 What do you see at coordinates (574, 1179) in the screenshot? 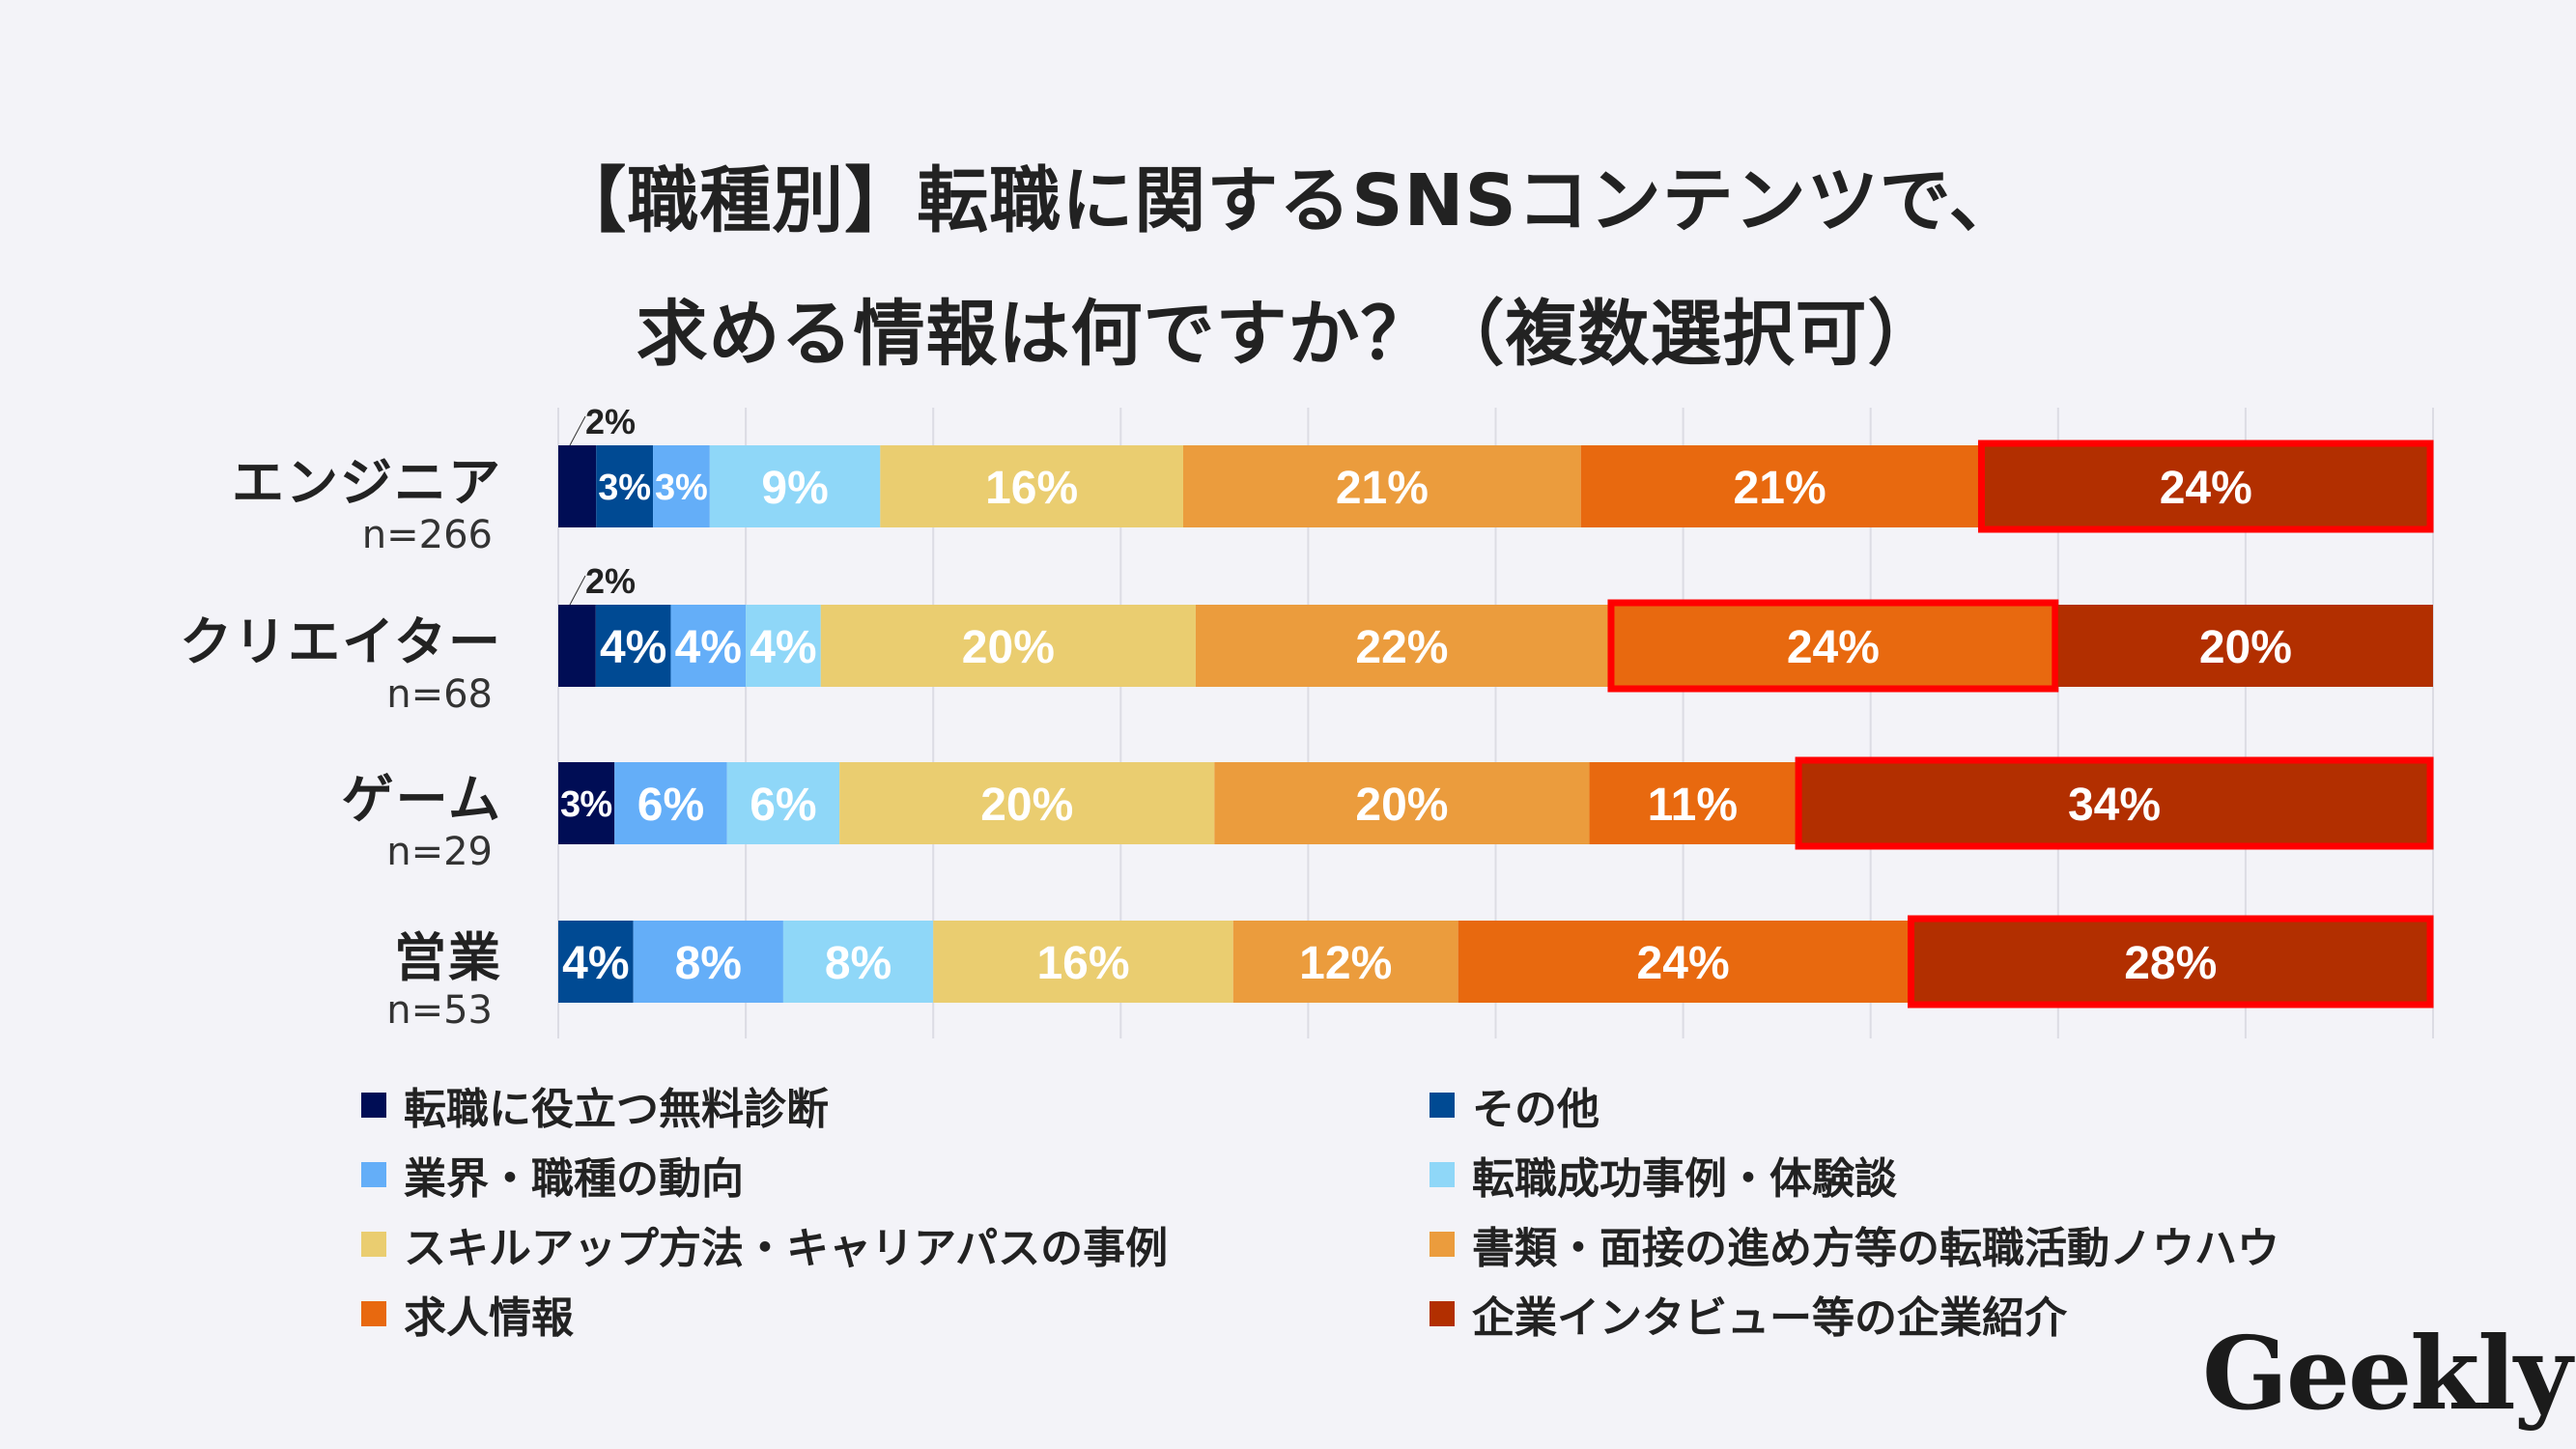
I see `legend-label: 業界・職種の動向` at bounding box center [574, 1179].